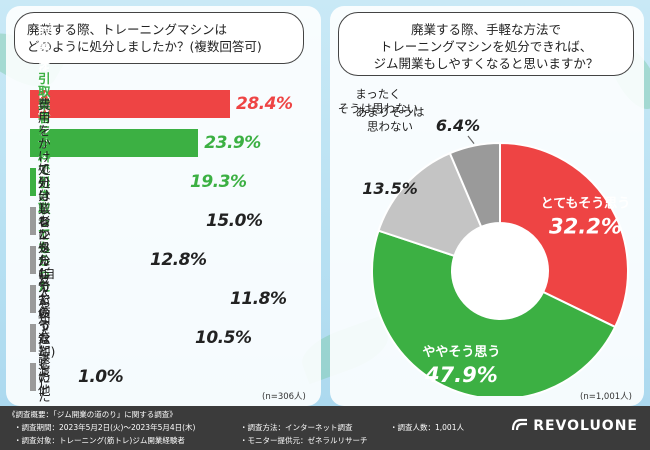  I want to click on bar-value-label: 11.8%, so click(258, 299).